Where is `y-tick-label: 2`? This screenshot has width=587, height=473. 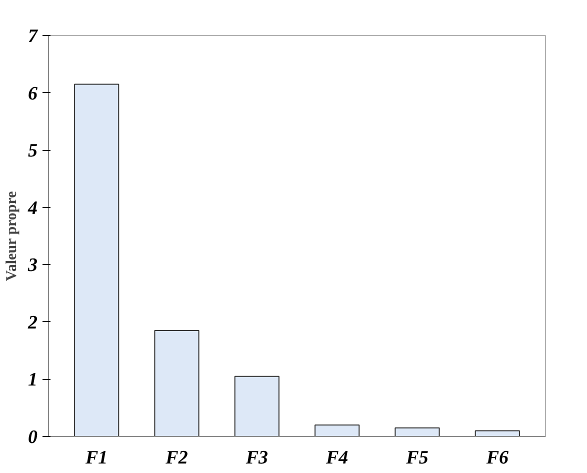 y-tick-label: 2 is located at coordinates (32, 323).